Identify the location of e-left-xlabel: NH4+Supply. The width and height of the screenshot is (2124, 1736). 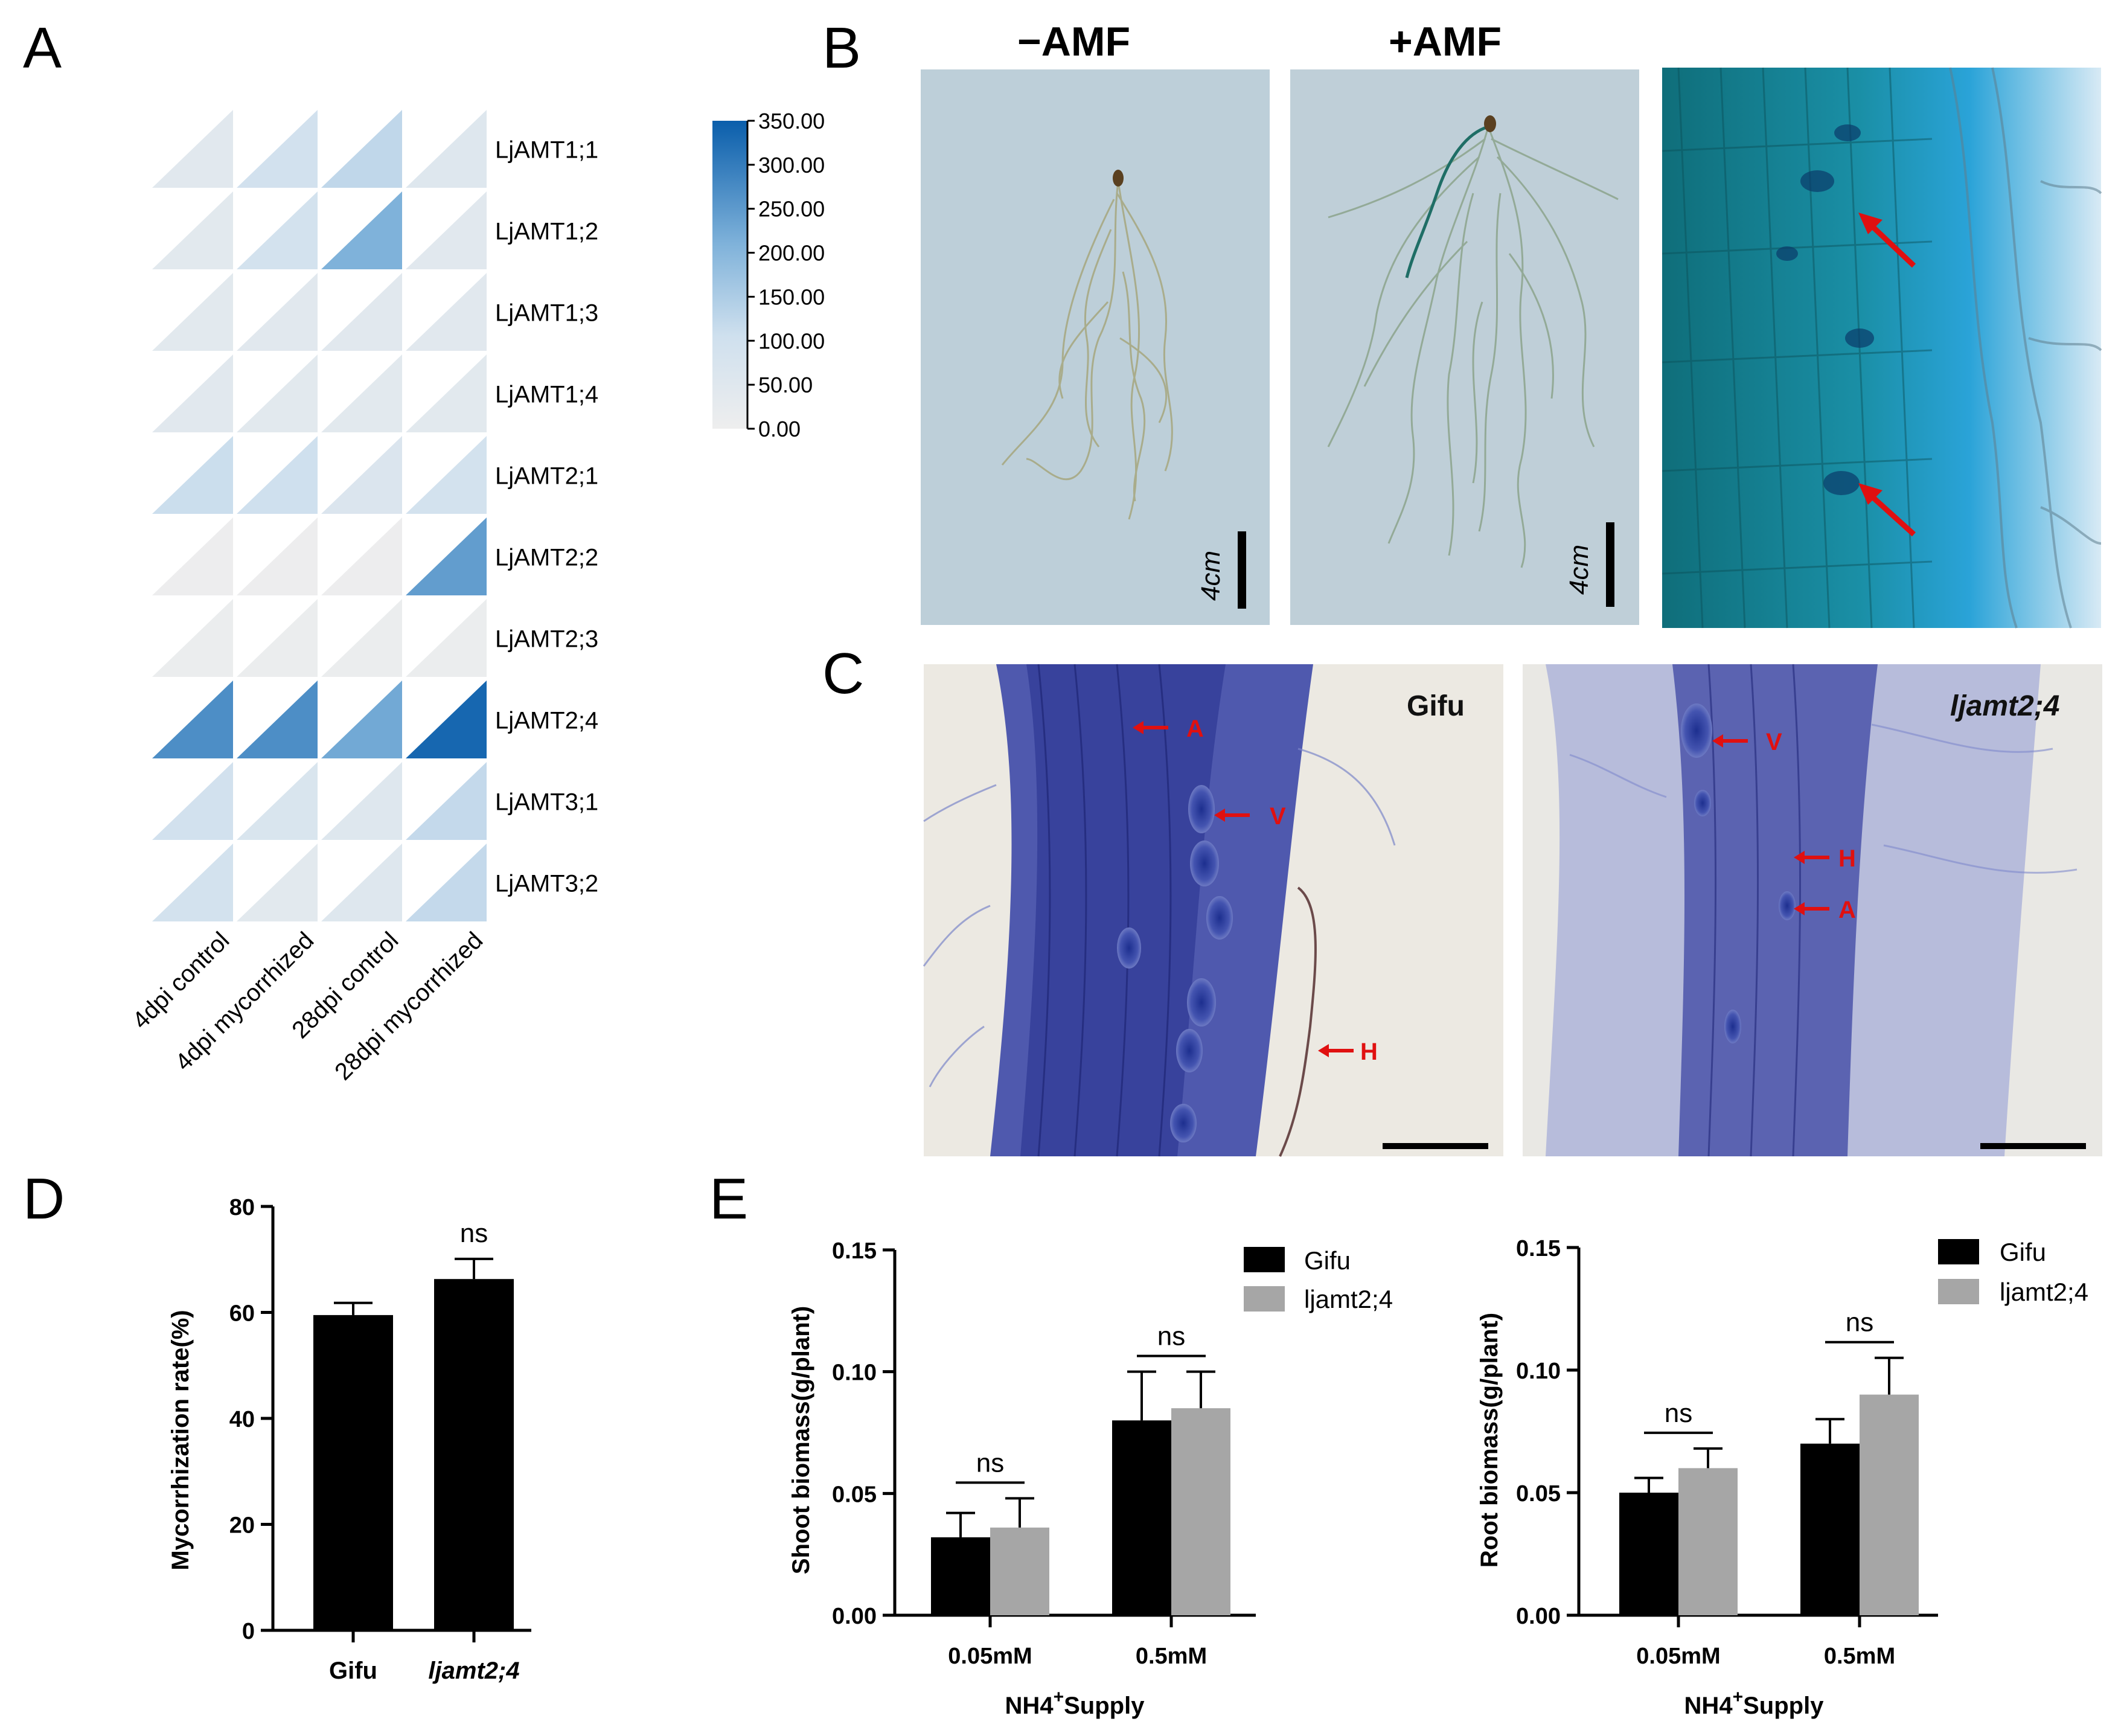
(1075, 1703).